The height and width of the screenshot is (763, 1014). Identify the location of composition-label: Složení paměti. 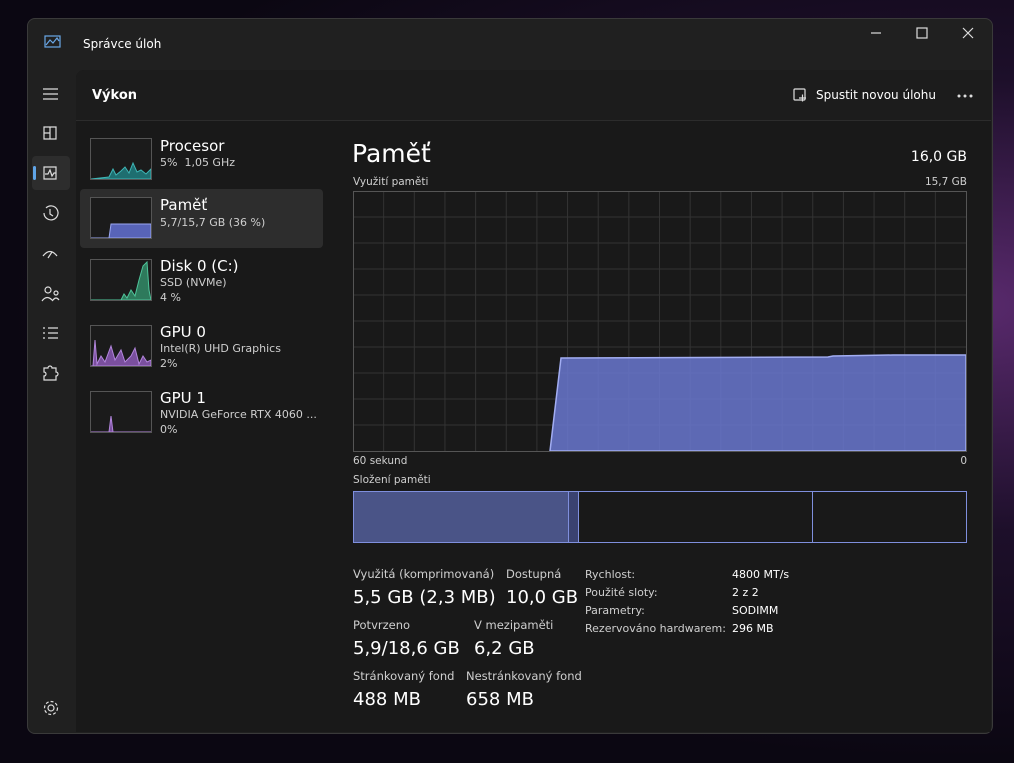
(392, 480).